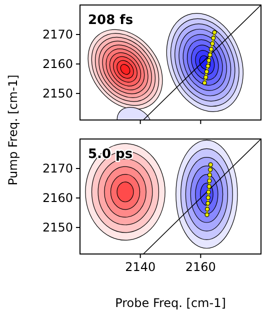 Image resolution: width=265 pixels, height=321 pixels. I want to click on x-tick-label: 2140, so click(140, 267).